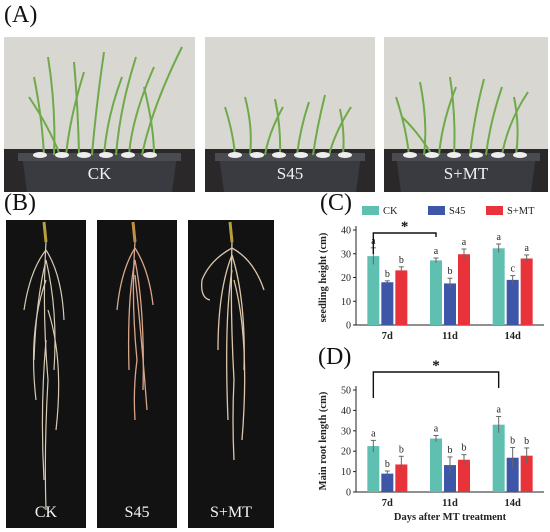 The width and height of the screenshot is (550, 532). I want to click on chart-c-bar-S45-14d, so click(512, 302).